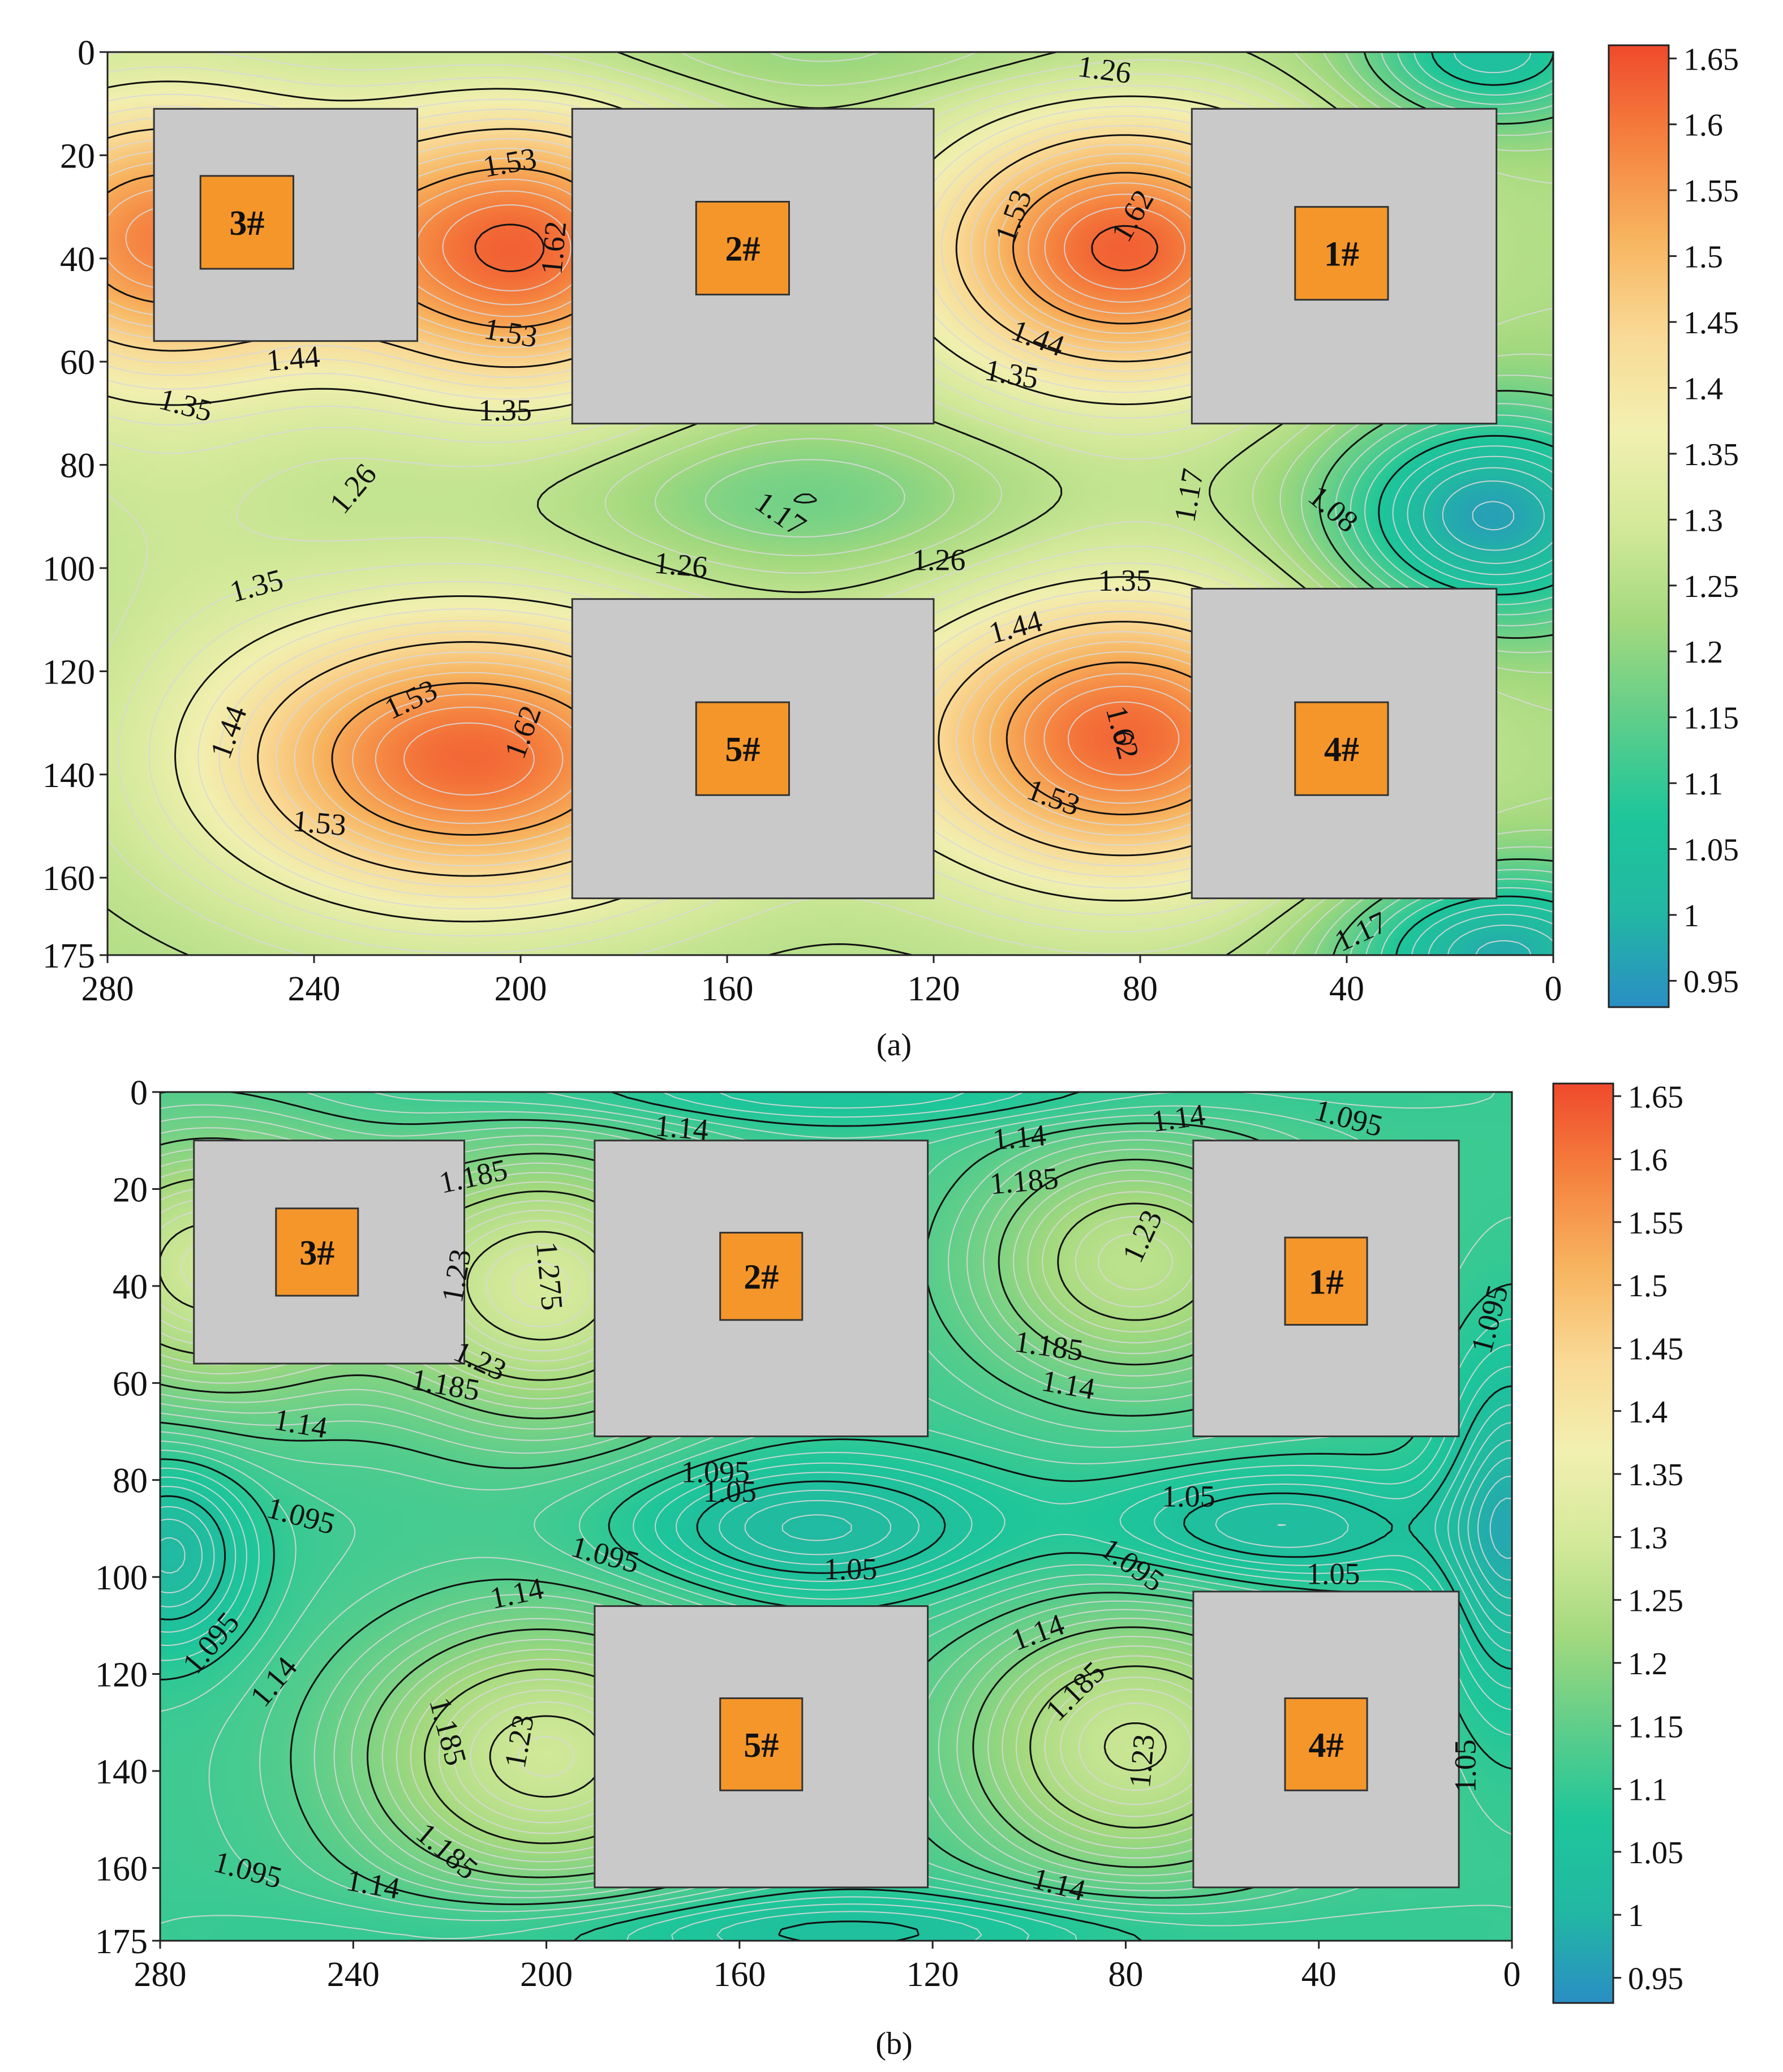 This screenshot has width=1783, height=2072. Describe the element at coordinates (319, 822) in the screenshot. I see `contour-label: 1.53` at that location.